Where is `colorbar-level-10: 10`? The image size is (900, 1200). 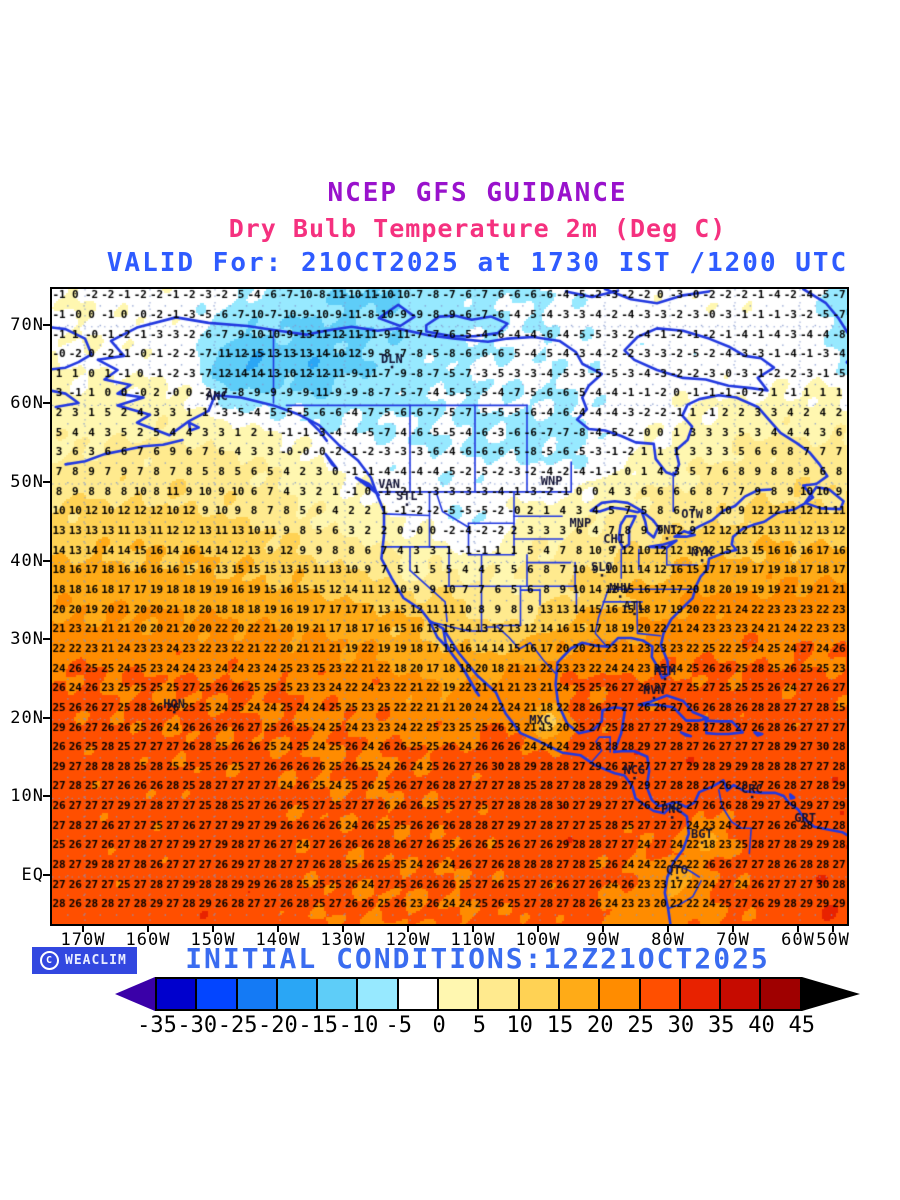
colorbar-level-10: 10 is located at coordinates (519, 1025).